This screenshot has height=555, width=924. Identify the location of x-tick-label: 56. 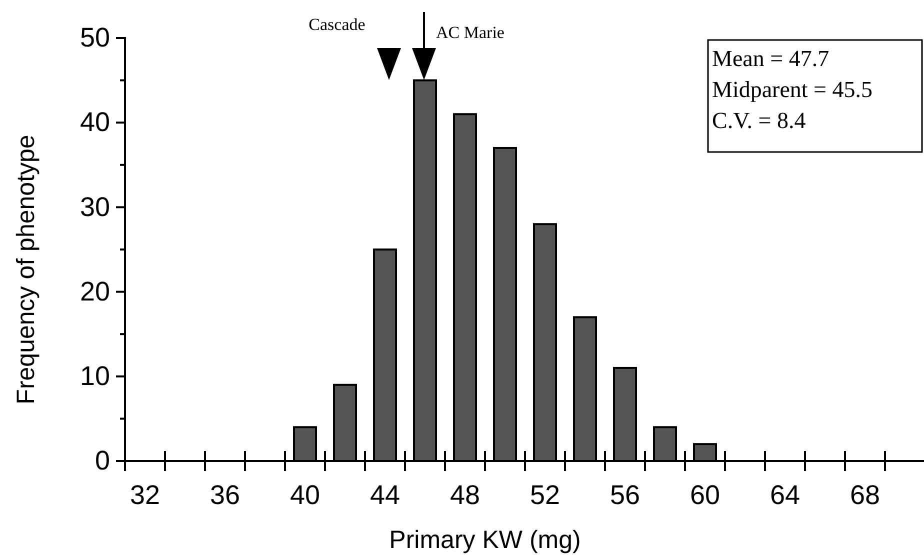
(625, 495).